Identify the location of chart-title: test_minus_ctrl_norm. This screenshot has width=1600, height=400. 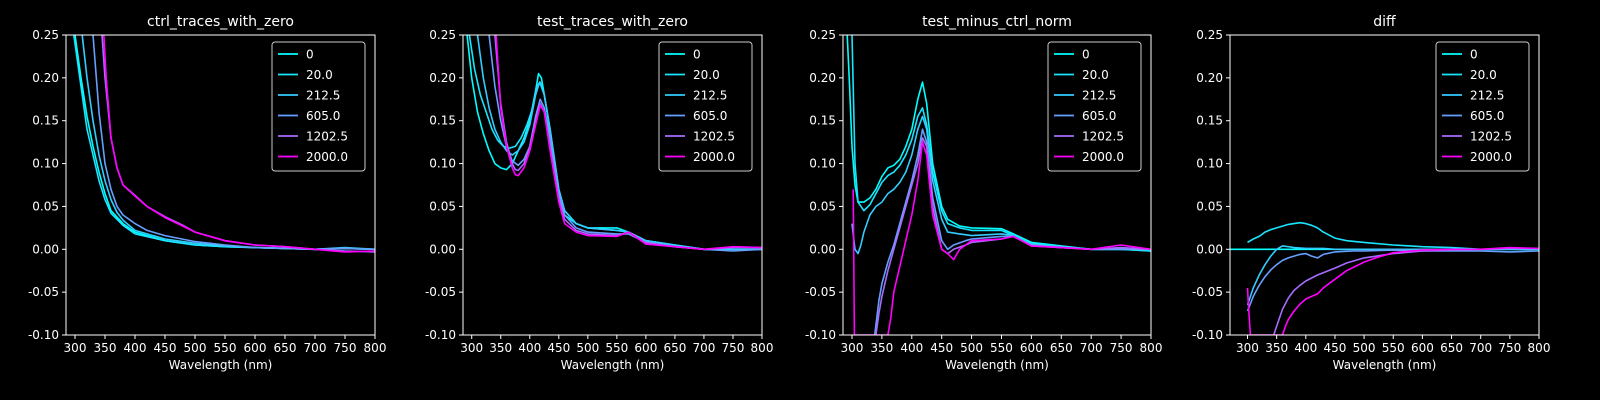
(997, 22).